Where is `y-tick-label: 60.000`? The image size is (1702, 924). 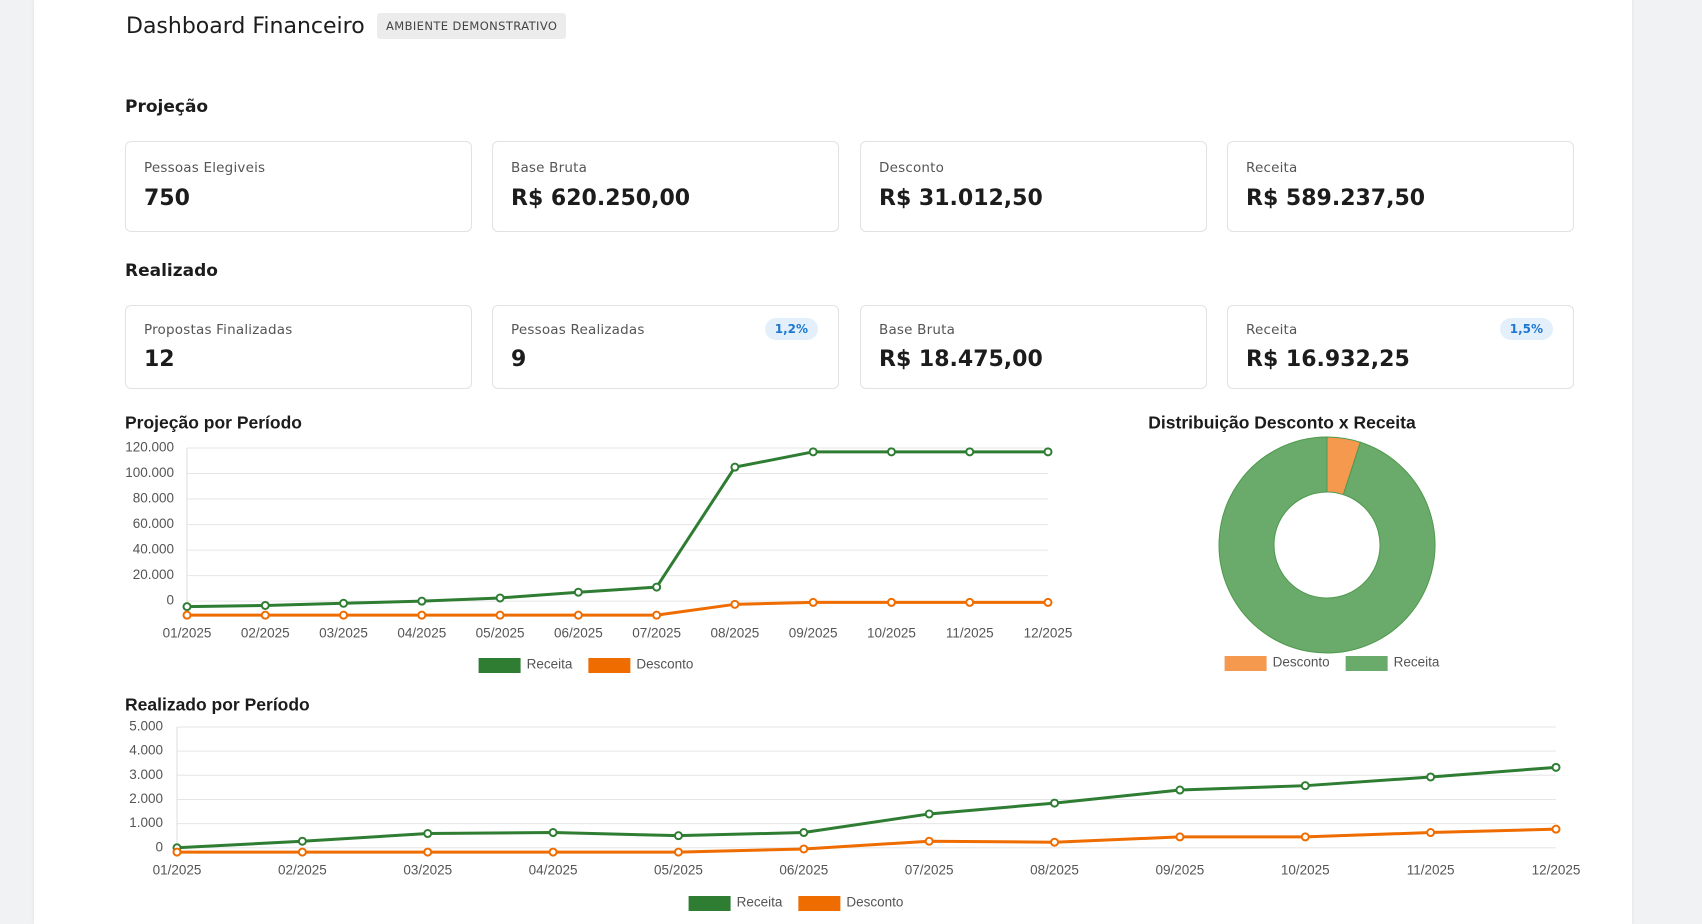
y-tick-label: 60.000 is located at coordinates (153, 523).